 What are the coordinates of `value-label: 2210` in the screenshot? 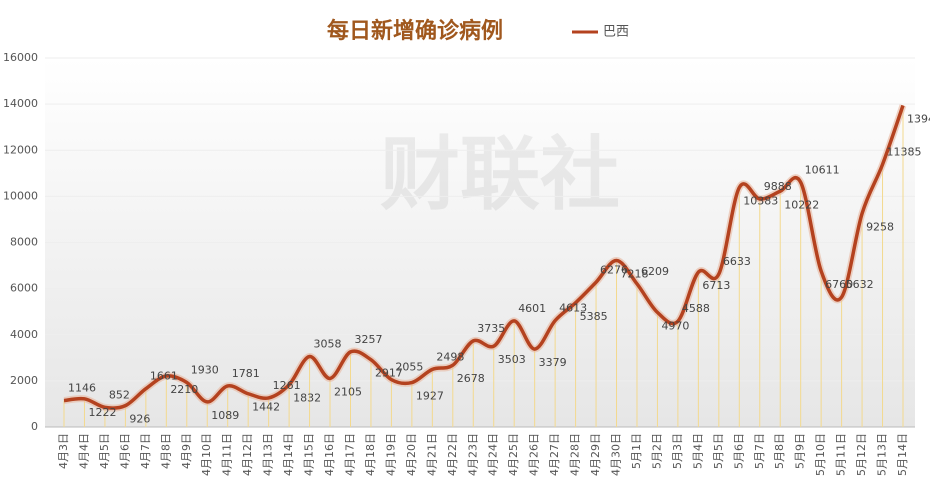 It's located at (184, 389).